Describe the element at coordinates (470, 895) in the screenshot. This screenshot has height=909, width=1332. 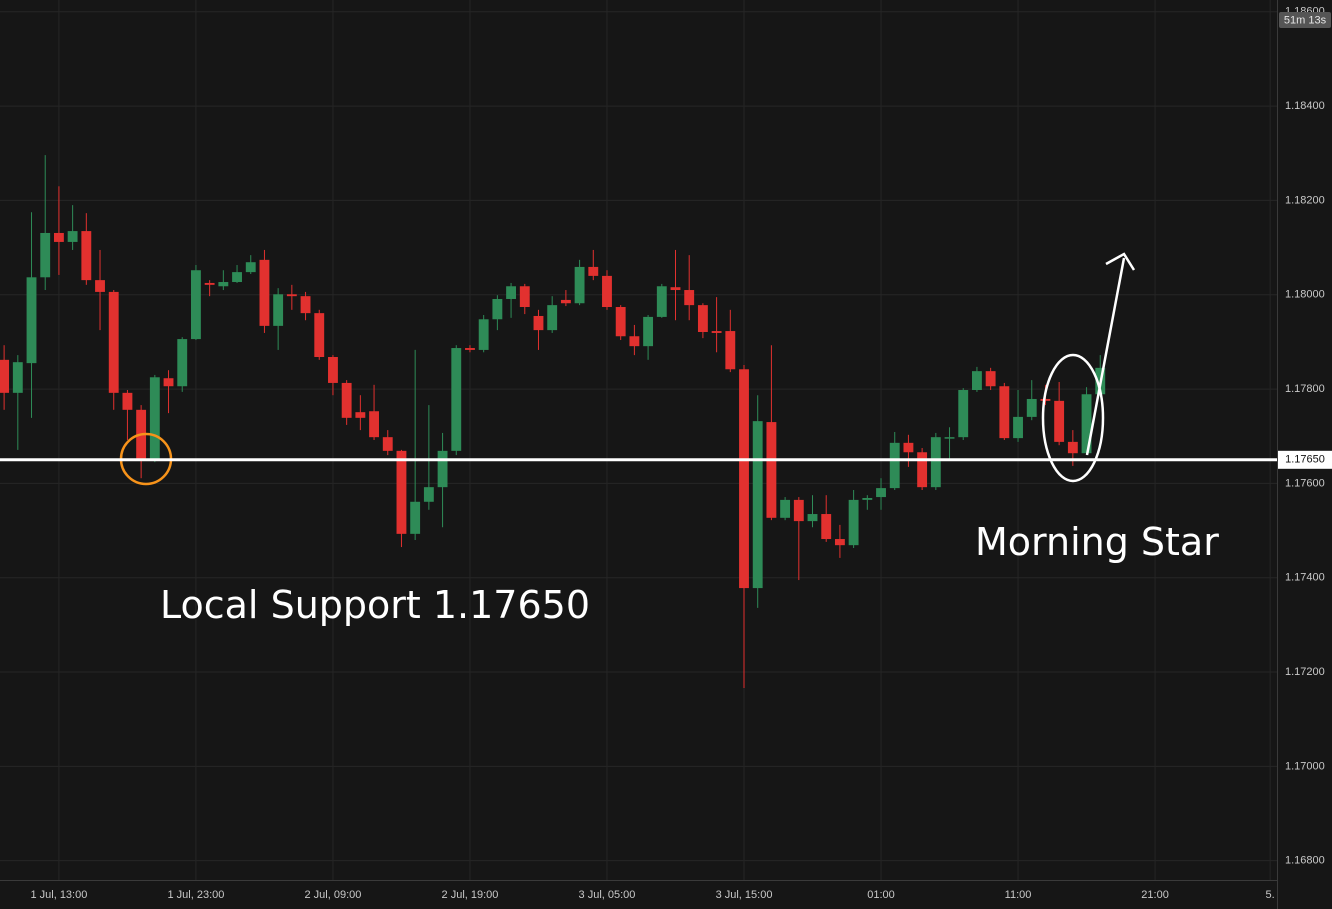
I see `x-tick-label: 2 Jul, 19:00` at that location.